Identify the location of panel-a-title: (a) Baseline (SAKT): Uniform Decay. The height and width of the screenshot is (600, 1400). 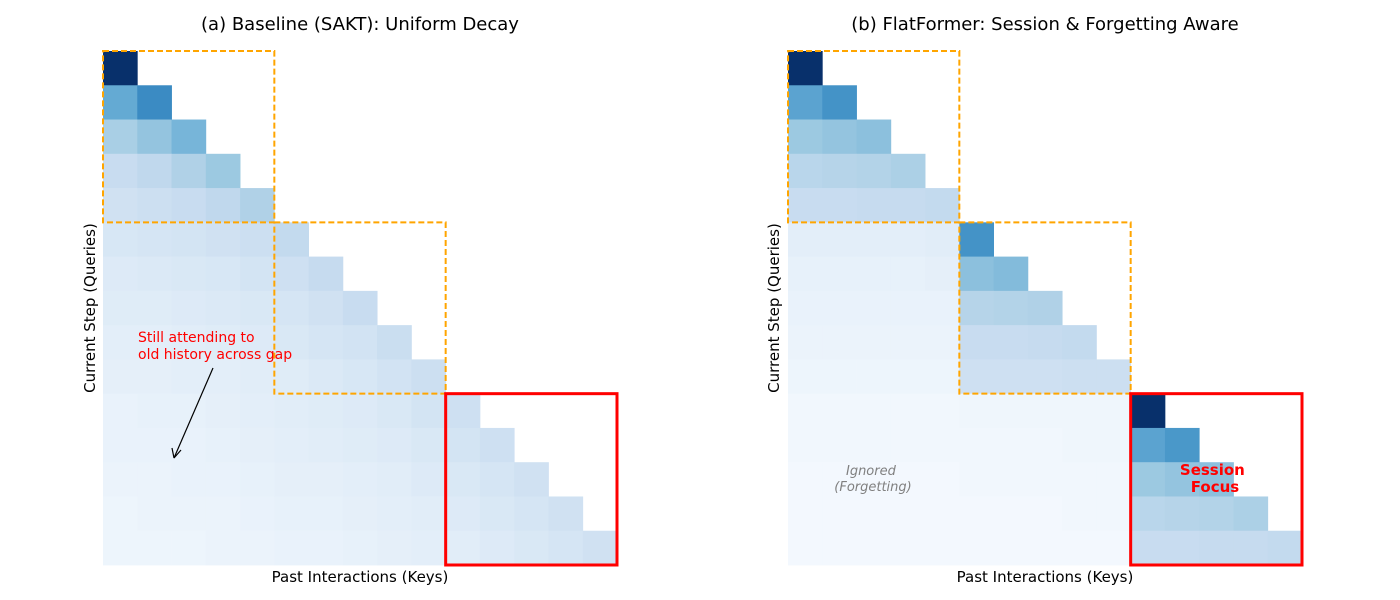
(360, 24).